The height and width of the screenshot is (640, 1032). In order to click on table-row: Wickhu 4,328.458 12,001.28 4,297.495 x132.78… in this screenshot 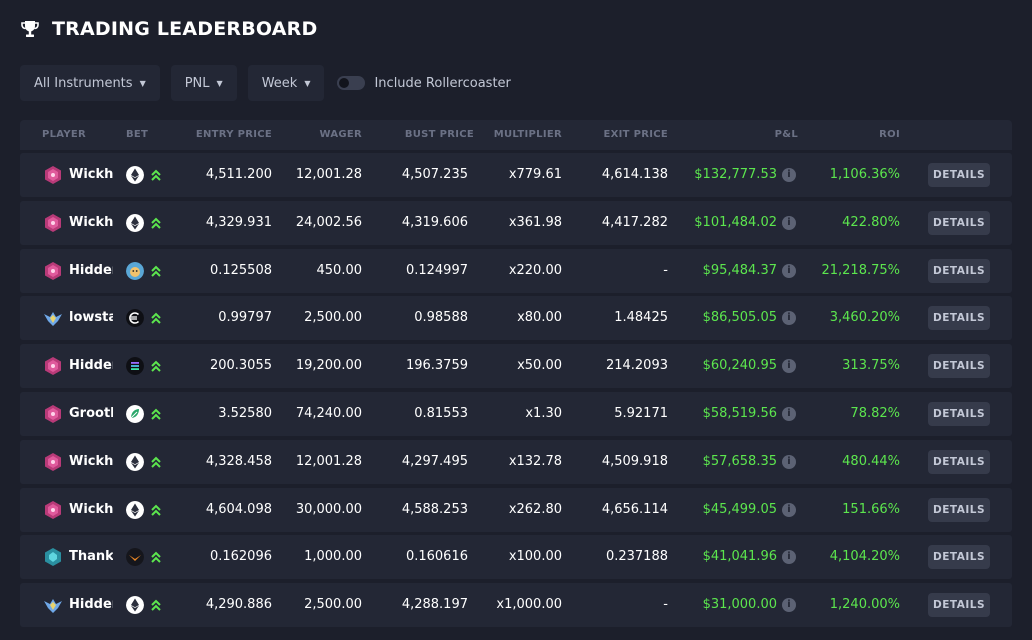, I will do `click(516, 461)`.